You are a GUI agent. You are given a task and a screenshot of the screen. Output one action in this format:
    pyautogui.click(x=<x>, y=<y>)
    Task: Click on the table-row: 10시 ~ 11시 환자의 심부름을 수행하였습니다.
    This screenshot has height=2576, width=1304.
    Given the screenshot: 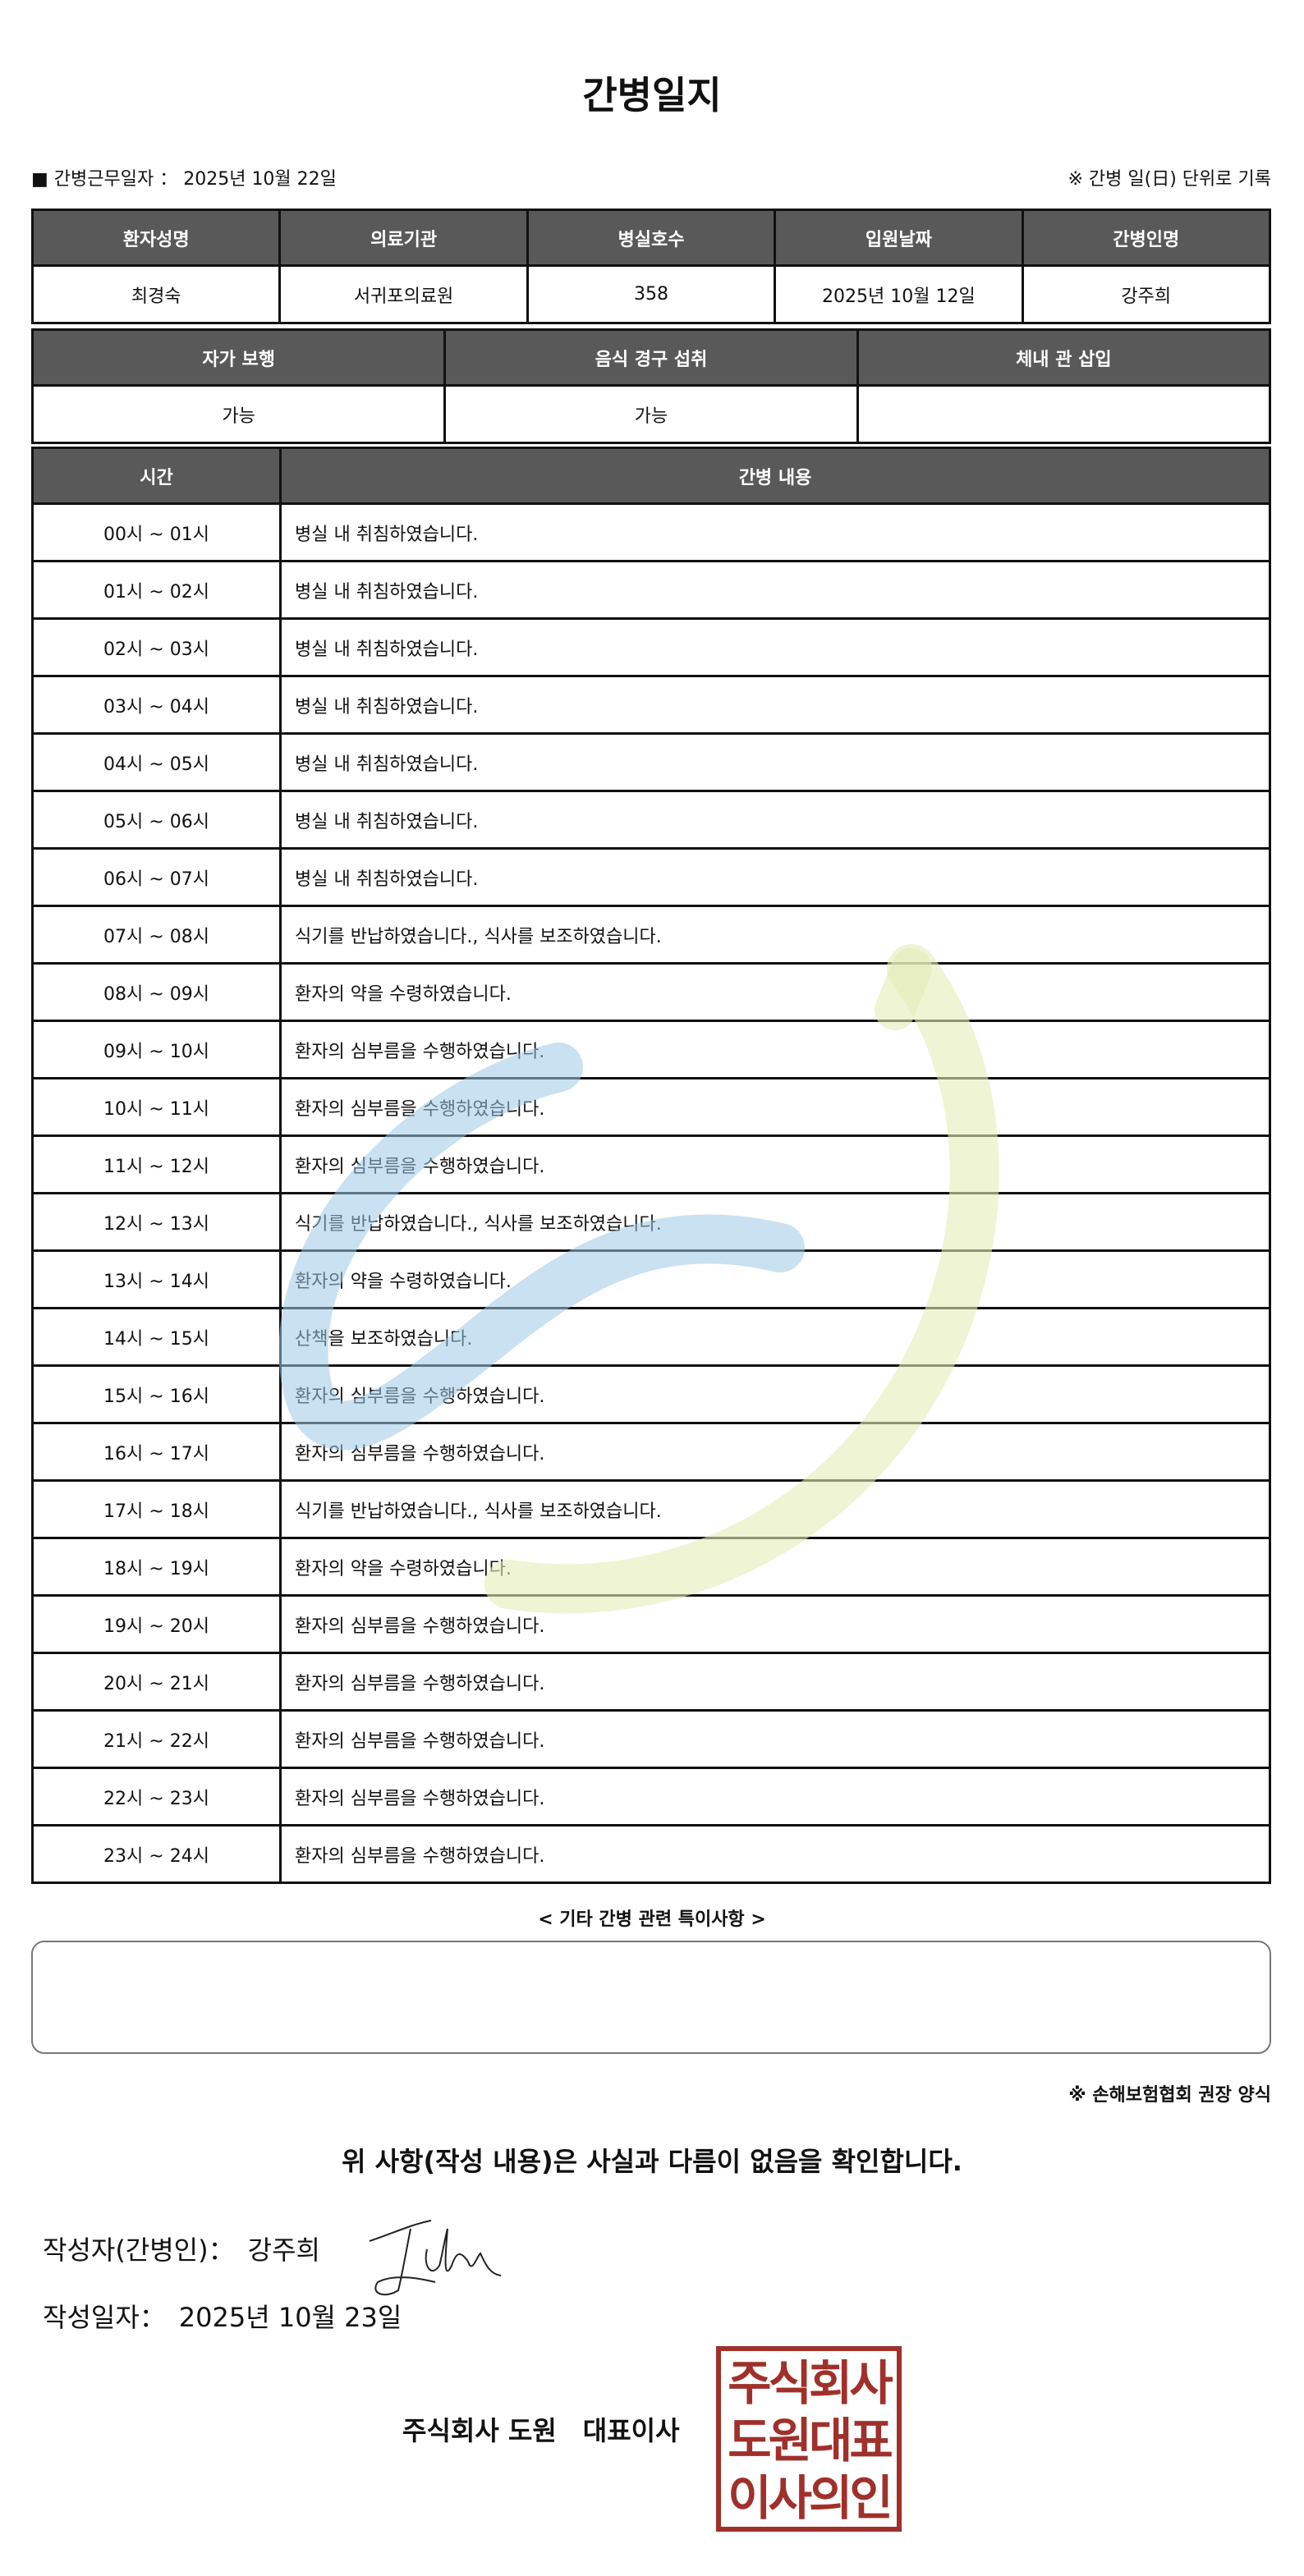 What is the action you would take?
    pyautogui.click(x=651, y=1107)
    